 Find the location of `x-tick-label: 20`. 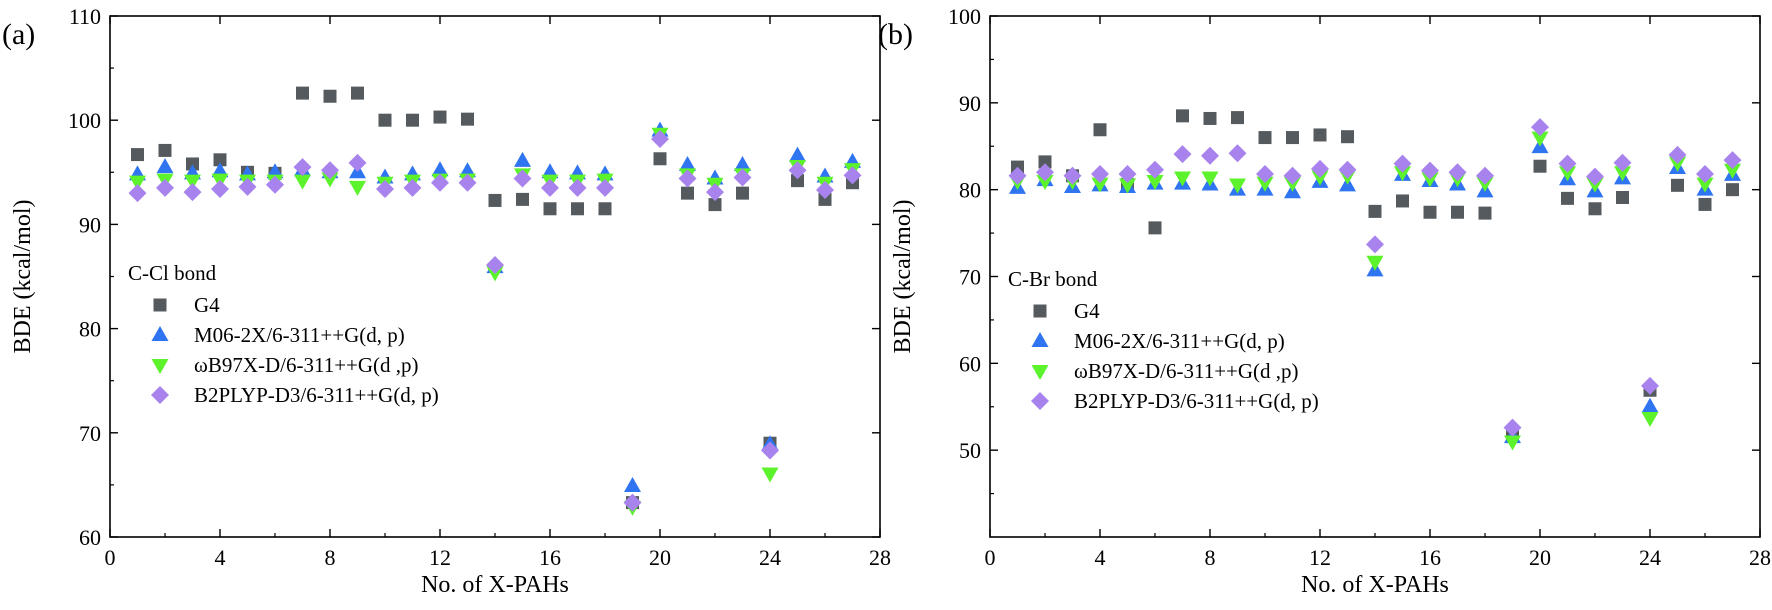

x-tick-label: 20 is located at coordinates (660, 557).